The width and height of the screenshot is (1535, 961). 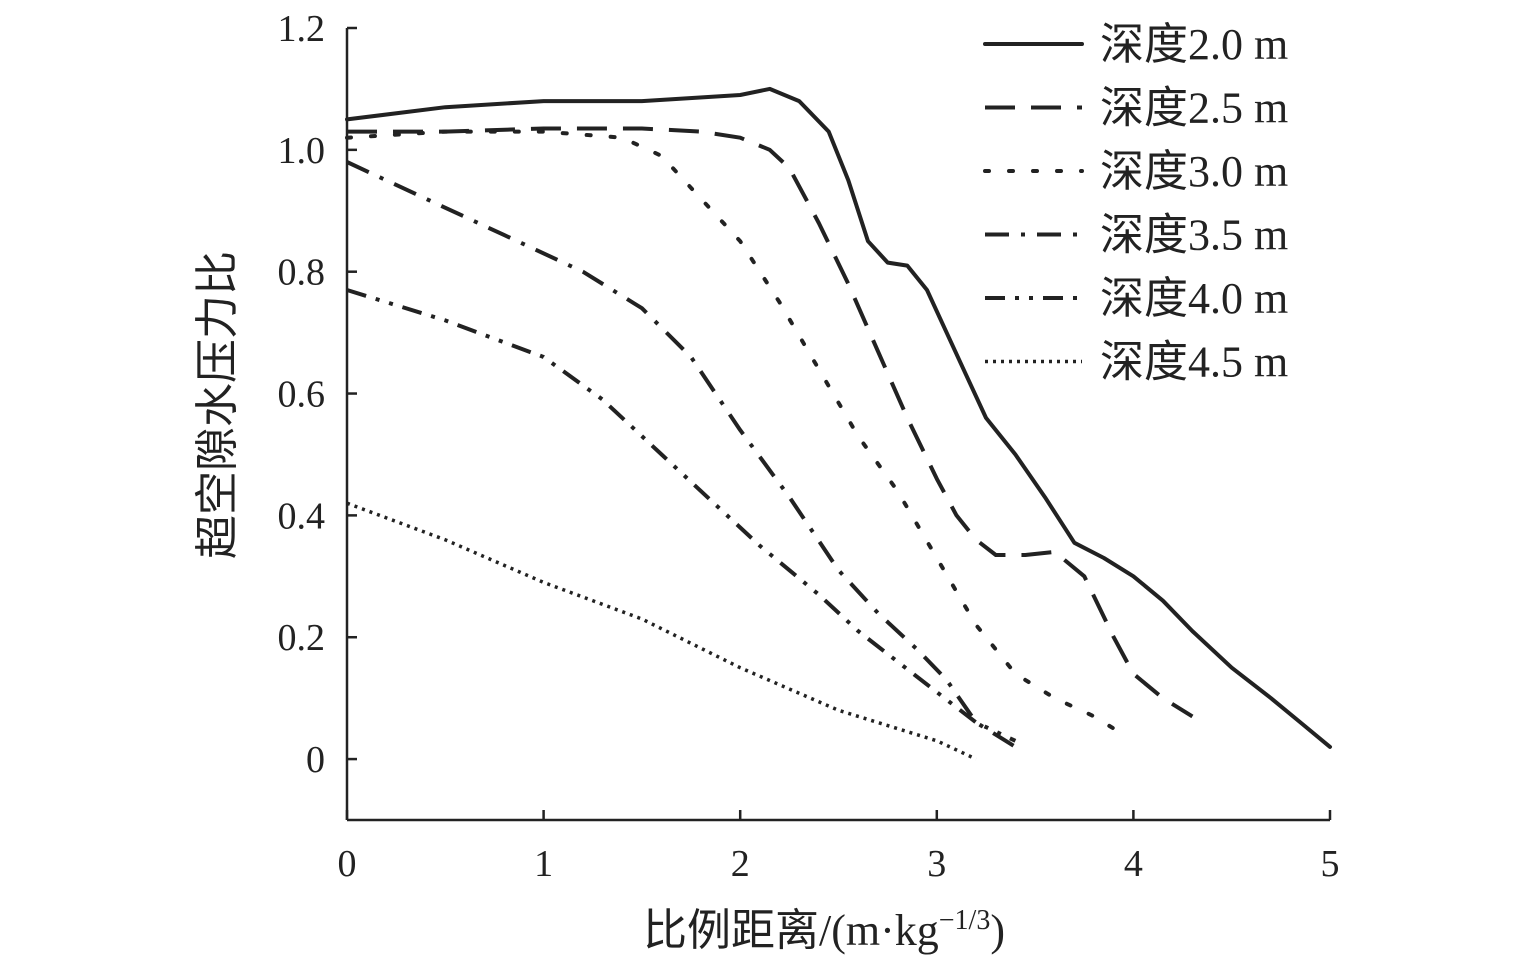 I want to click on legend-label: 深度3.0 m, so click(x=1194, y=171).